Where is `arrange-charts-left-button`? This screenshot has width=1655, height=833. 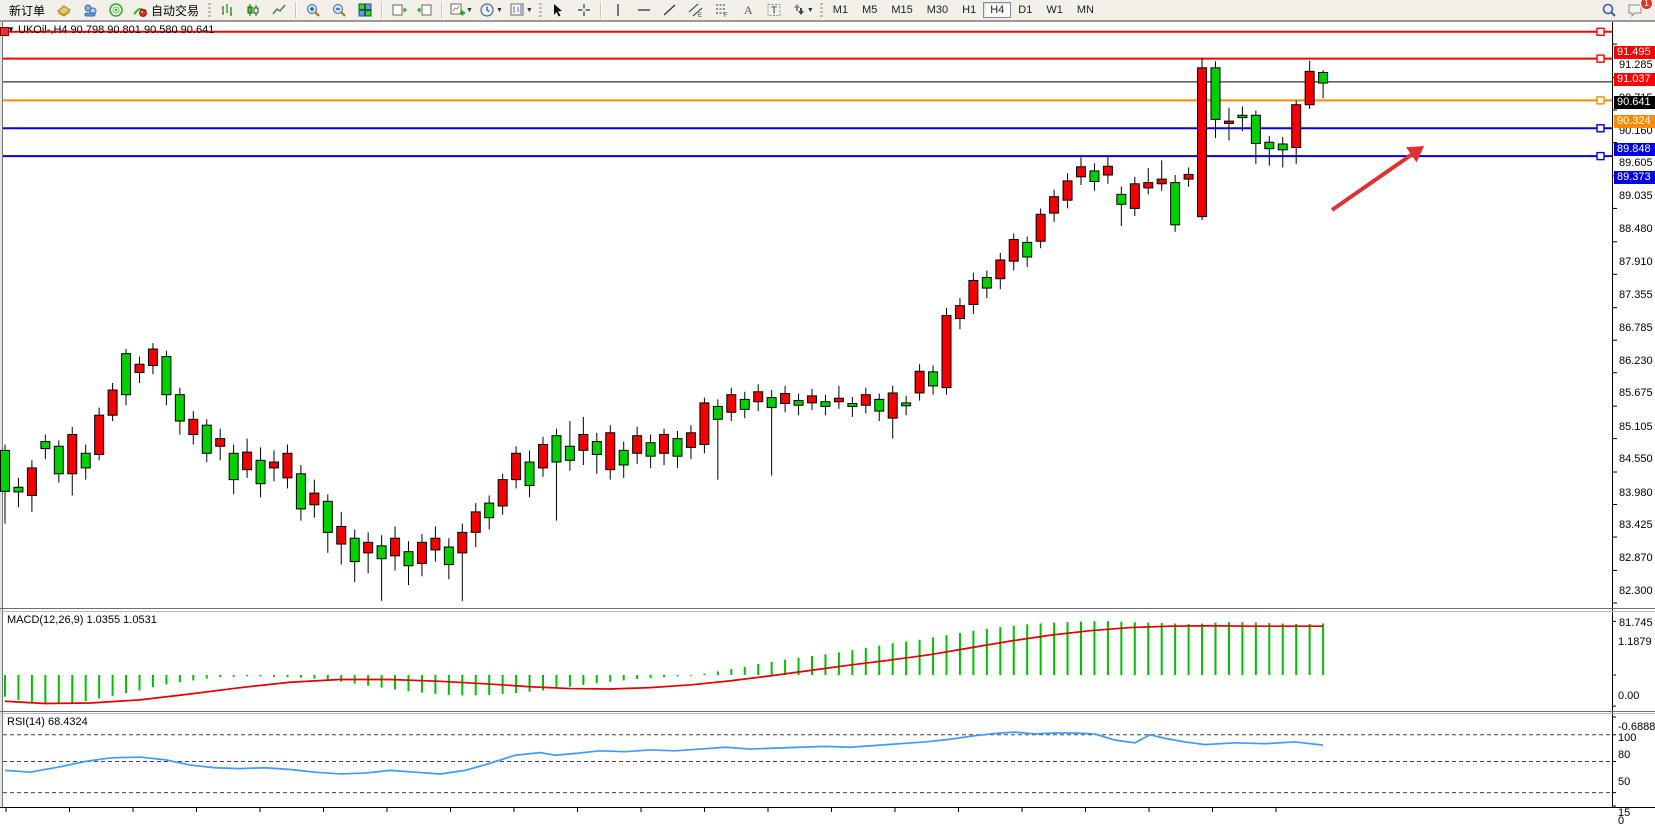 arrange-charts-left-button is located at coordinates (399, 10).